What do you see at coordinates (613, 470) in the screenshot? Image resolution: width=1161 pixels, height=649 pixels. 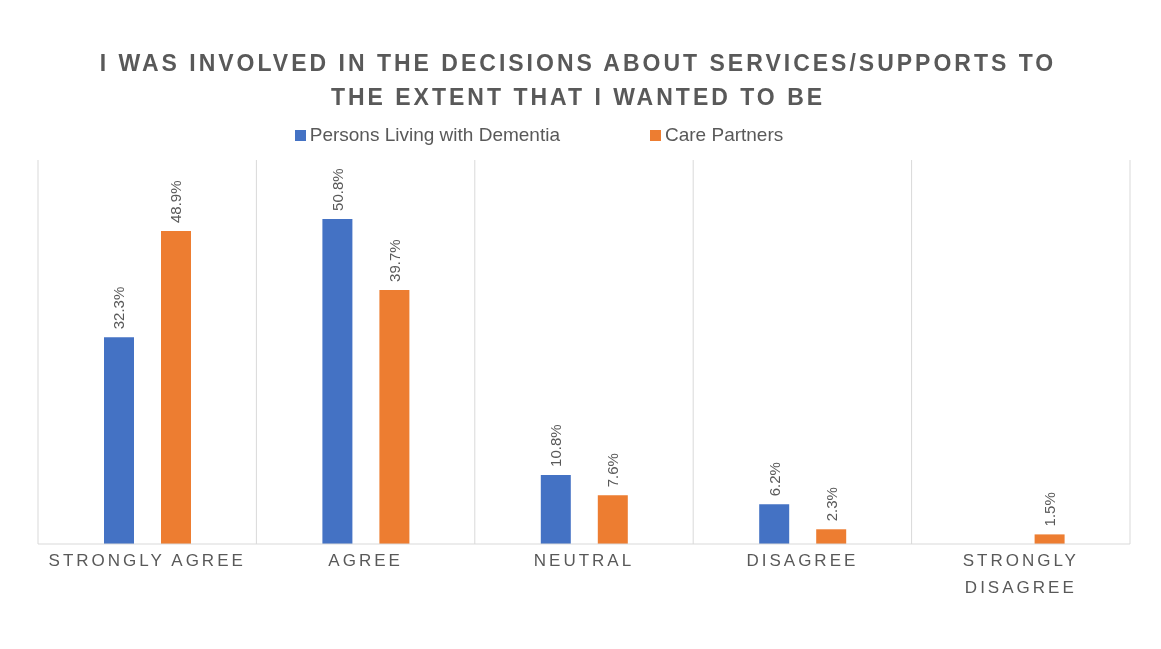 I see `data-label: 7.6%` at bounding box center [613, 470].